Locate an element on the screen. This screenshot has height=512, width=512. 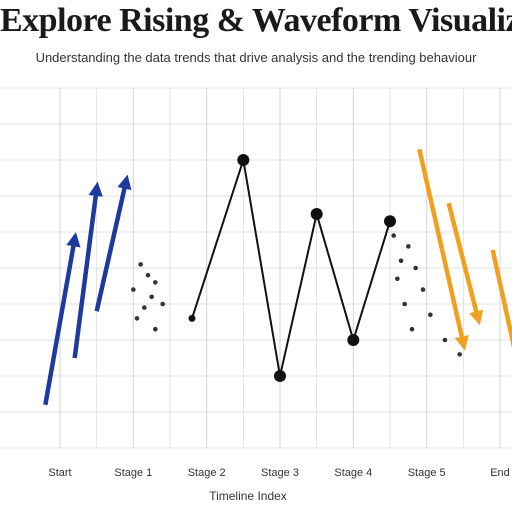
x-tick-label: Stage 4 is located at coordinates (353, 473).